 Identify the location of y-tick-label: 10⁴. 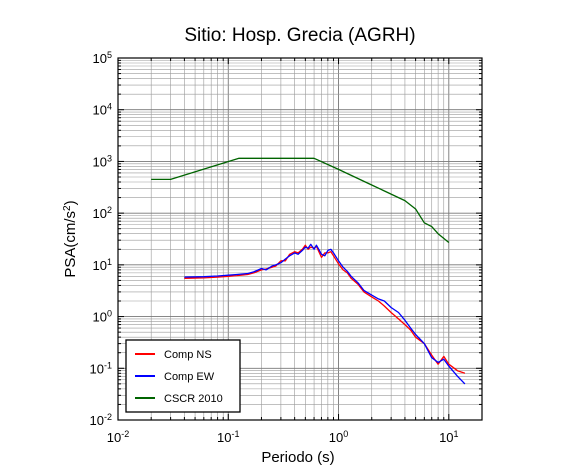
(102, 110).